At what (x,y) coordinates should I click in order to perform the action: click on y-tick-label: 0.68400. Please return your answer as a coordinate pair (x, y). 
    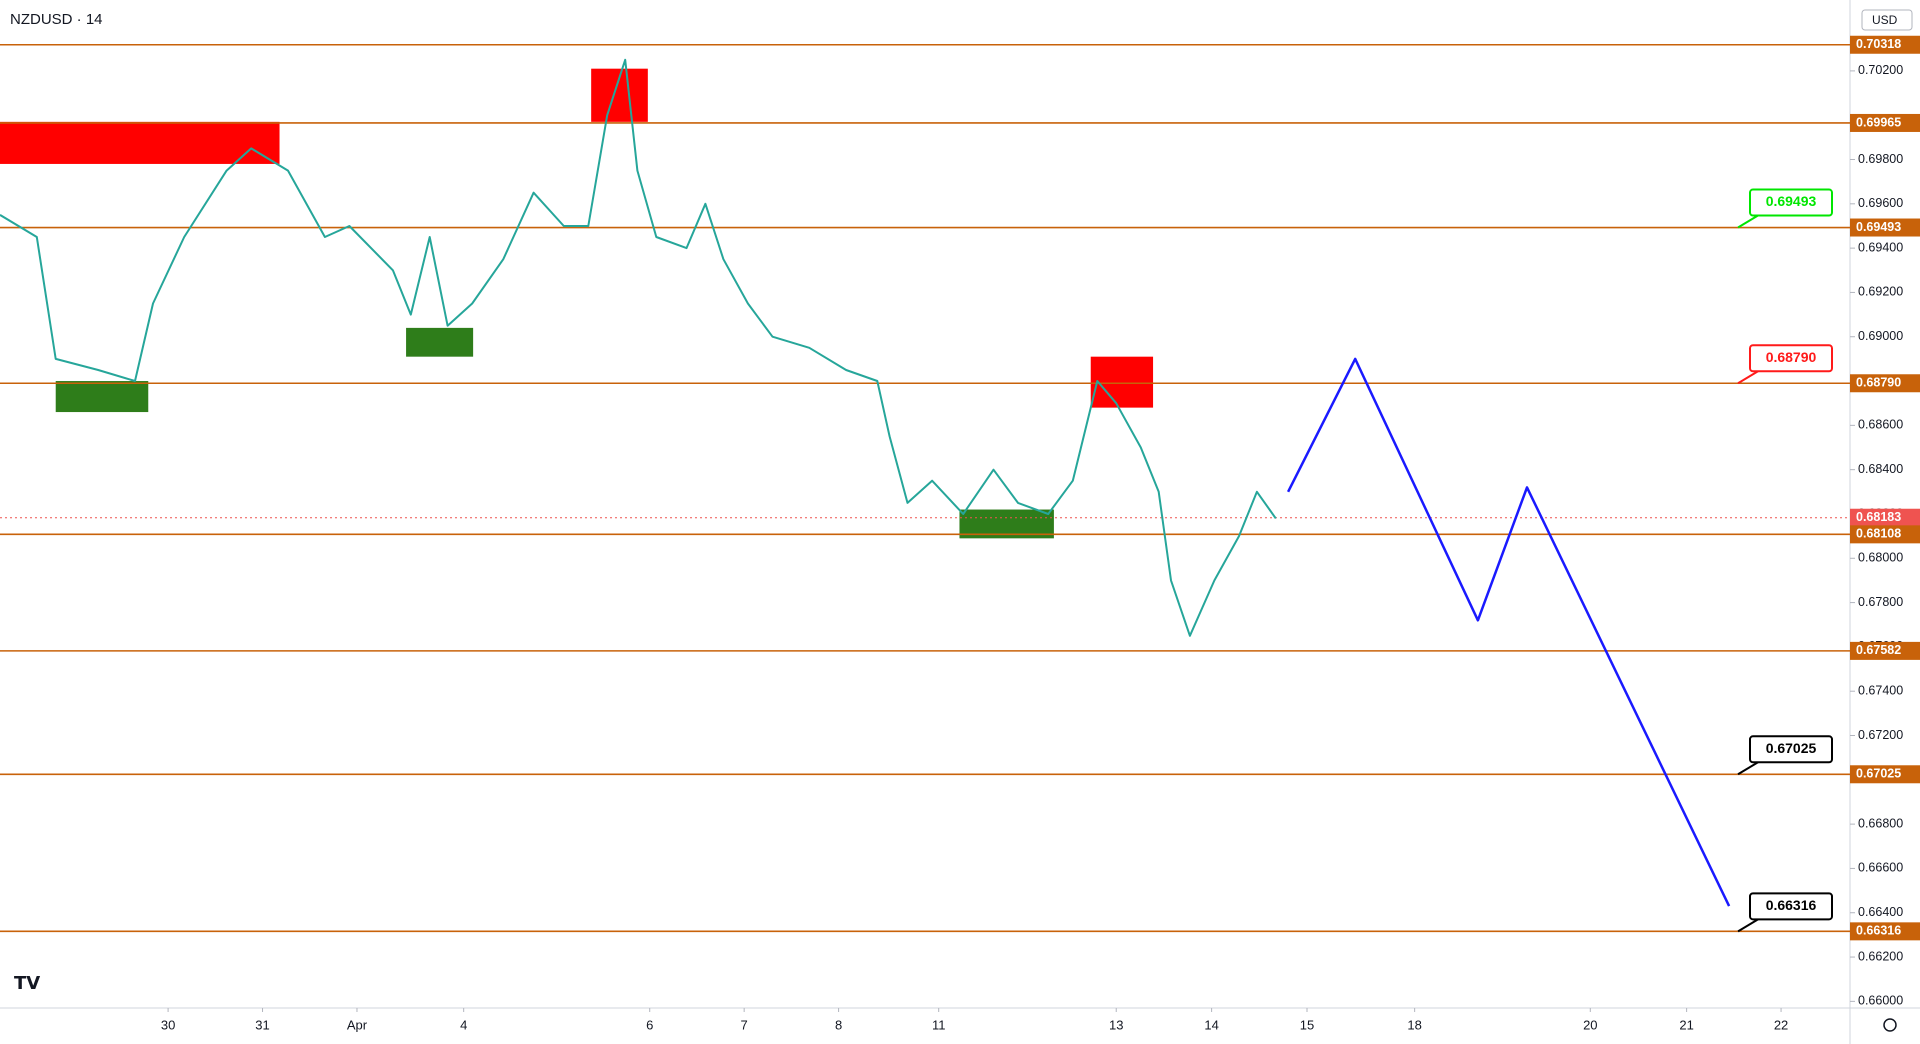
    Looking at the image, I should click on (1880, 469).